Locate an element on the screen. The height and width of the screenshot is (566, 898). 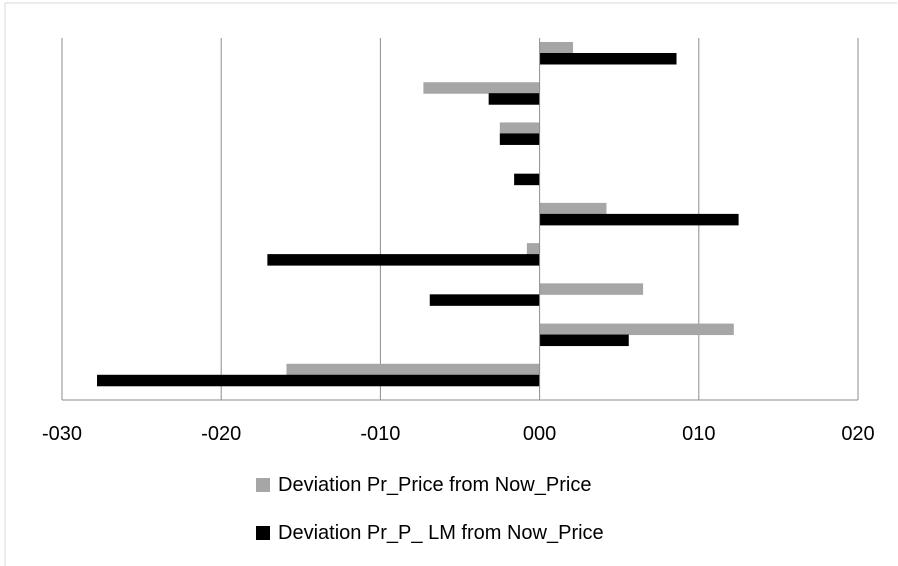
x-tick-label: 020 is located at coordinates (857, 434).